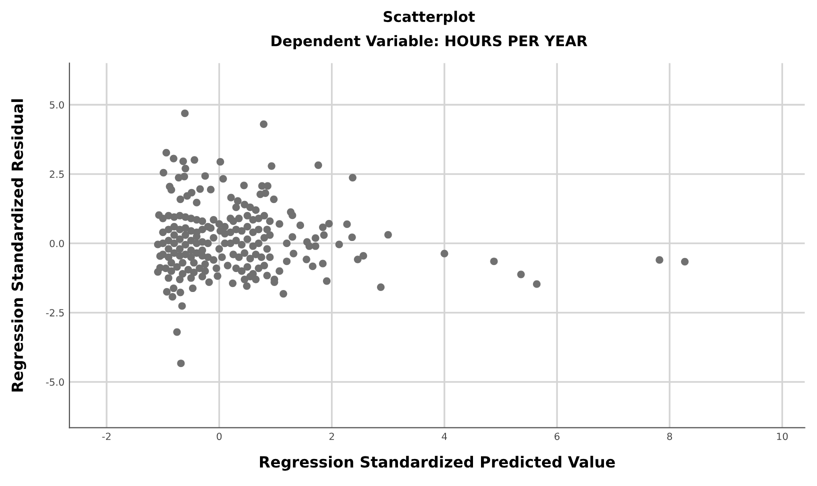 The image size is (817, 486). Describe the element at coordinates (429, 17) in the screenshot. I see `chart-title: Scatterplot` at that location.